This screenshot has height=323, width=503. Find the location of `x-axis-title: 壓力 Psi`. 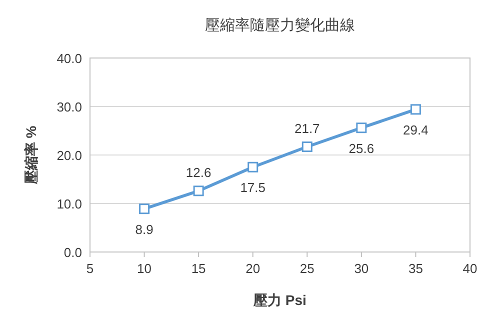

x-axis-title: 壓力 Psi is located at coordinates (279, 300).